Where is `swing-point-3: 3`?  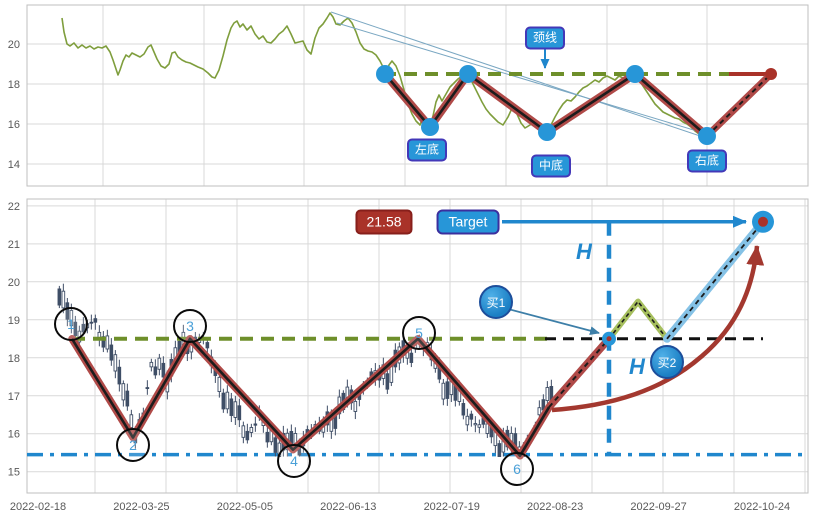 swing-point-3: 3 is located at coordinates (190, 326).